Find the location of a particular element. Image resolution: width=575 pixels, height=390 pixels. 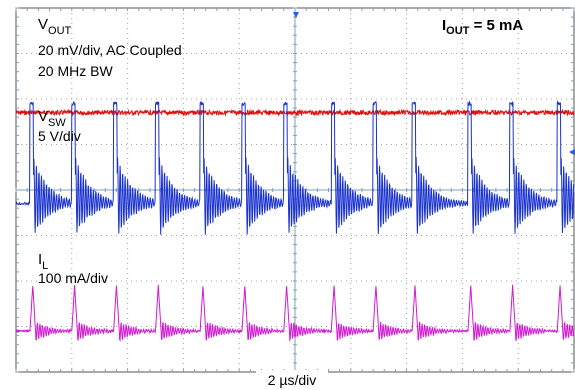

vout-channel-label: VOUT is located at coordinates (55, 26).